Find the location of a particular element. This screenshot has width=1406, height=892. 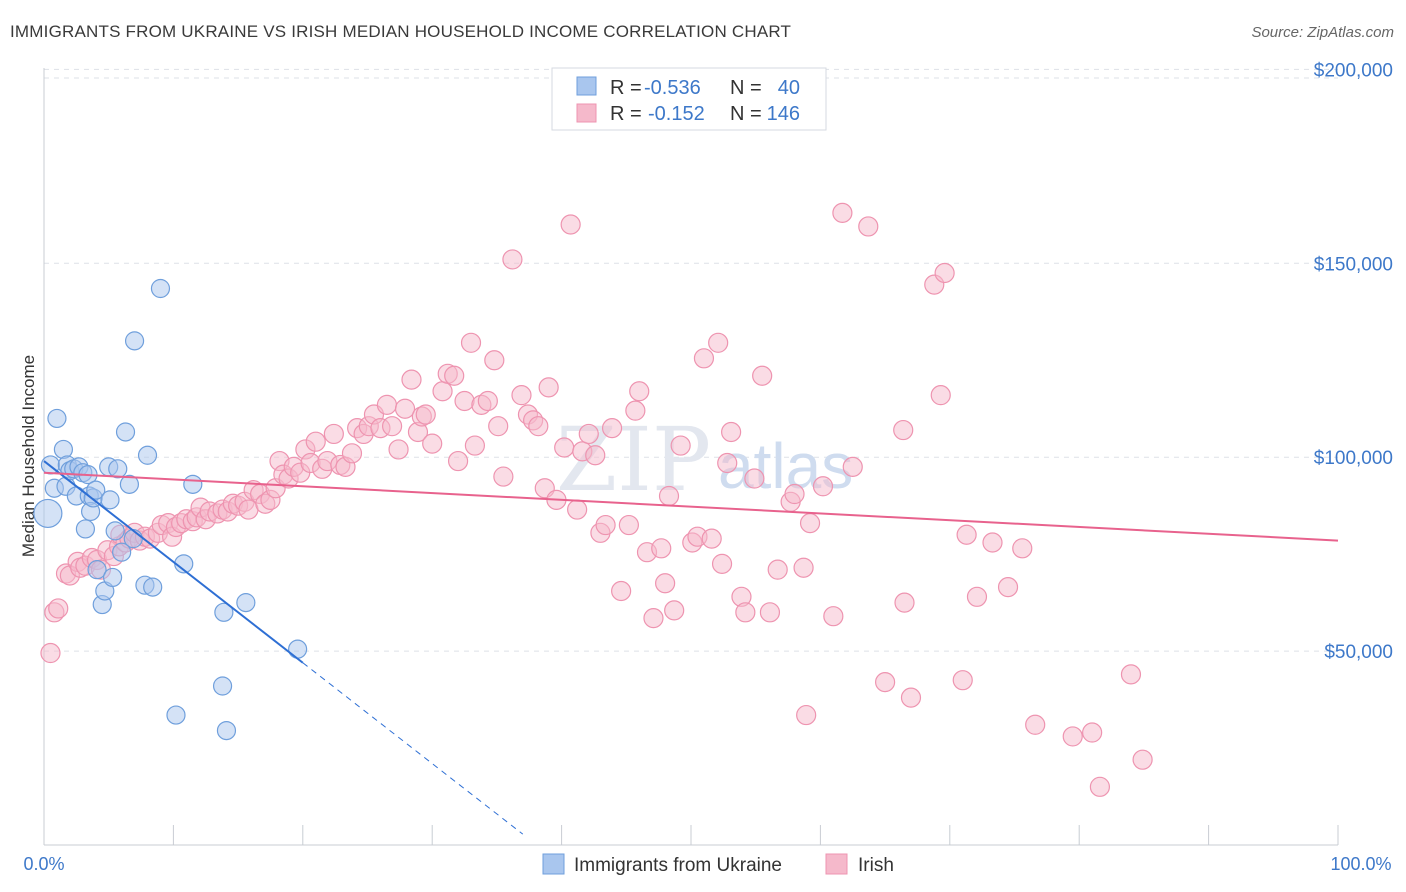

ukraine-points is located at coordinates (170, 509).